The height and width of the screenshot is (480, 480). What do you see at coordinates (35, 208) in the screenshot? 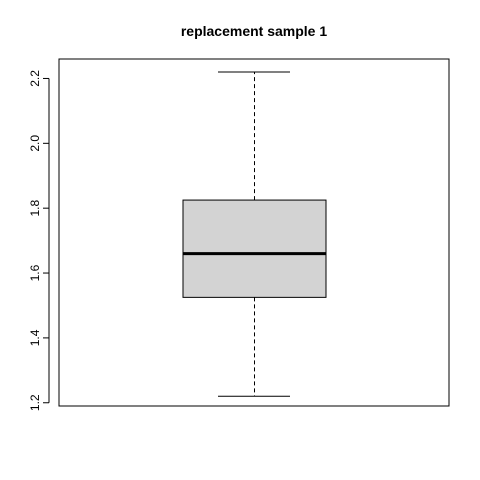
I see `y-tick-label: 1.8` at bounding box center [35, 208].